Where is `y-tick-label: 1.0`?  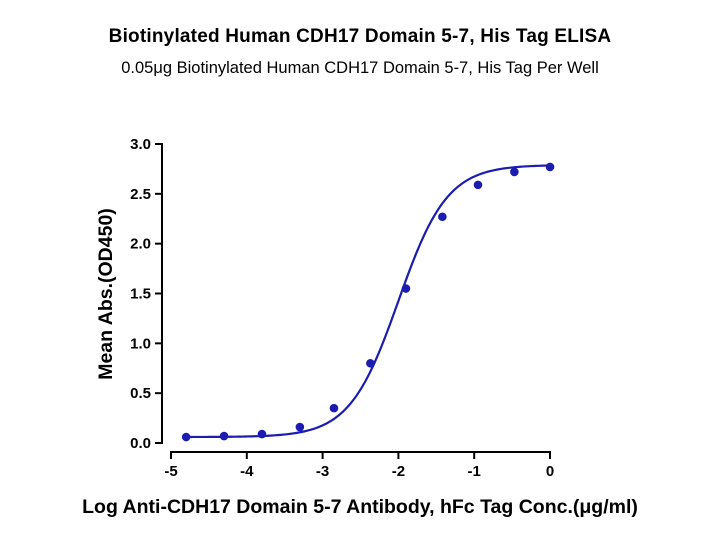
y-tick-label: 1.0 is located at coordinates (140, 343).